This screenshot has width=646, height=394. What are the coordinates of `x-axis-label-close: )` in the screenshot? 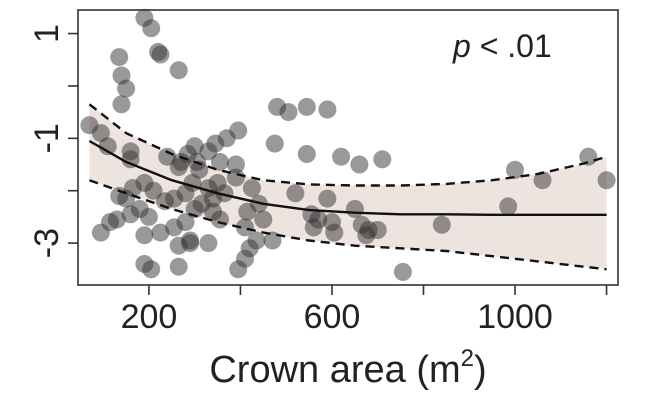 It's located at (480, 370).